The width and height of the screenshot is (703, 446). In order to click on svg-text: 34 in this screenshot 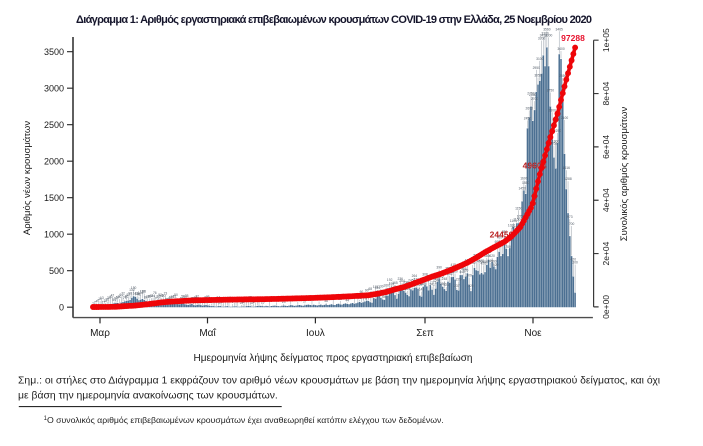, I will do `click(109, 298)`.